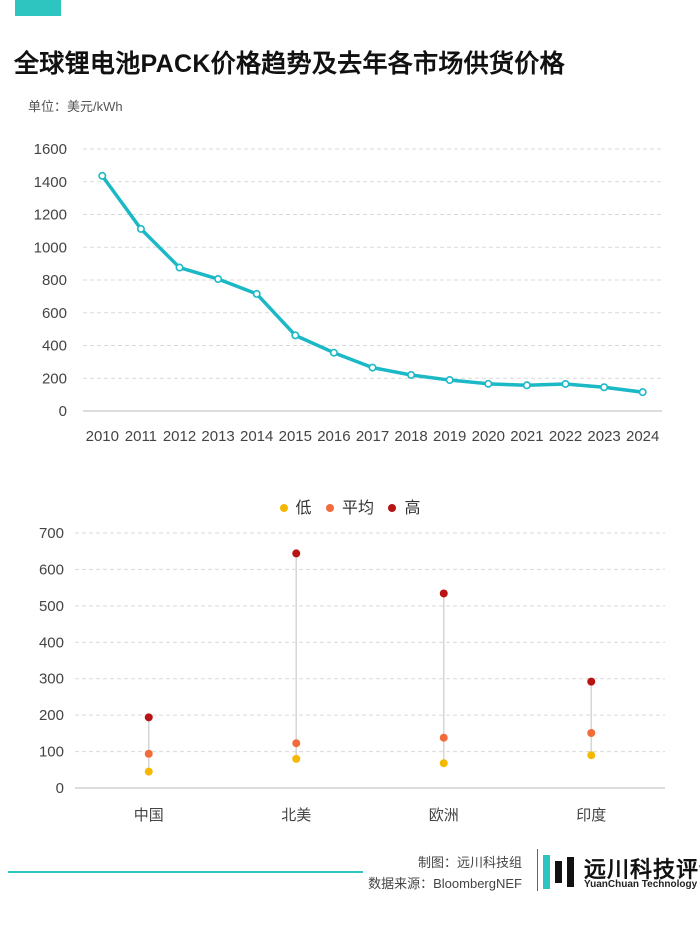  Describe the element at coordinates (295, 436) in the screenshot. I see `x-tick-label: 2015` at that location.